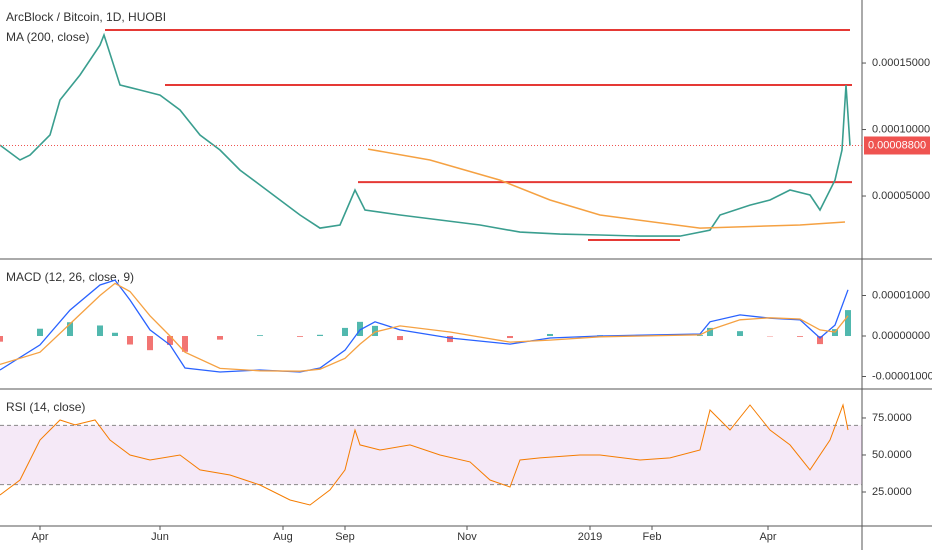  Describe the element at coordinates (467, 537) in the screenshot. I see `x-tick-label: Nov` at that location.